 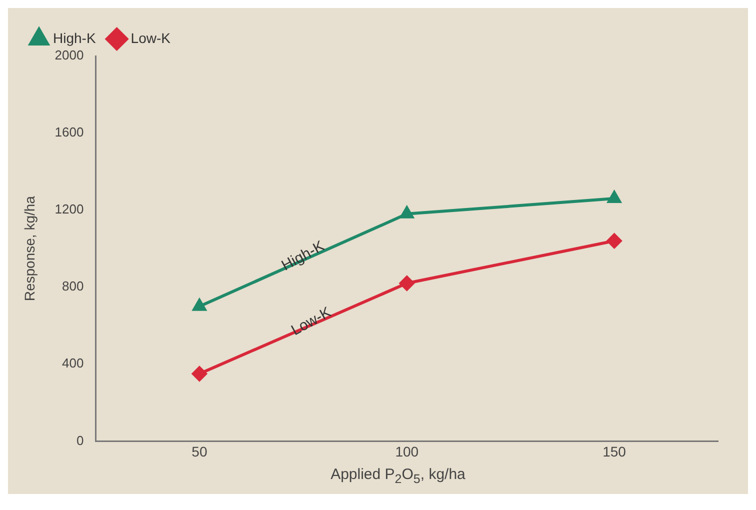 I want to click on y-tick-label: 1600, so click(x=69, y=132).